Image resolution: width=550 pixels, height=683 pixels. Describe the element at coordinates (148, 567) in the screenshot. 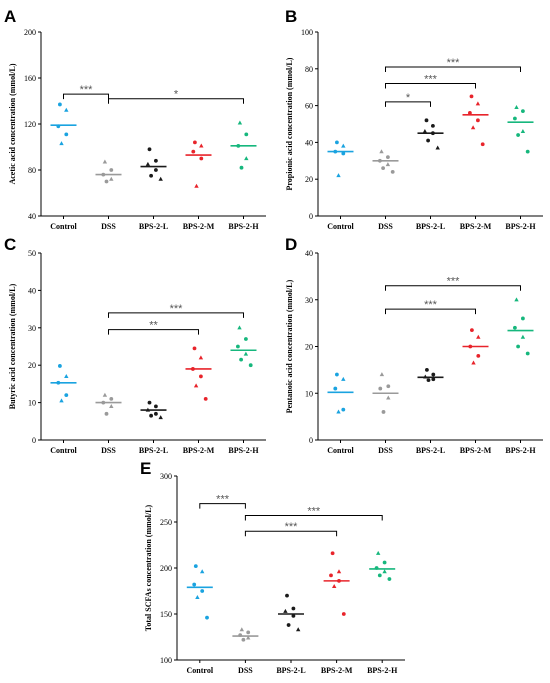

I see `y-axis-label: Total SCFAs concentration (mmol/L)` at that location.